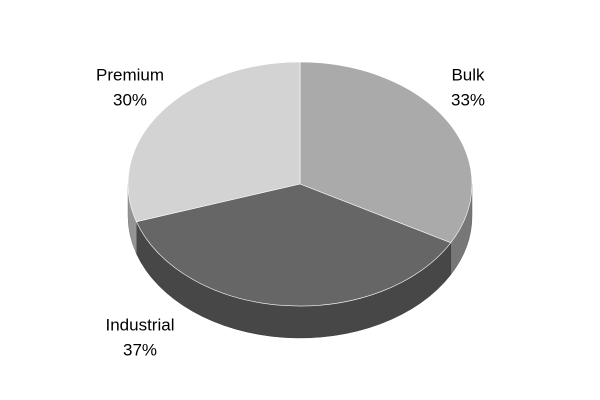  Describe the element at coordinates (130, 74) in the screenshot. I see `slice-label: Premium` at that location.